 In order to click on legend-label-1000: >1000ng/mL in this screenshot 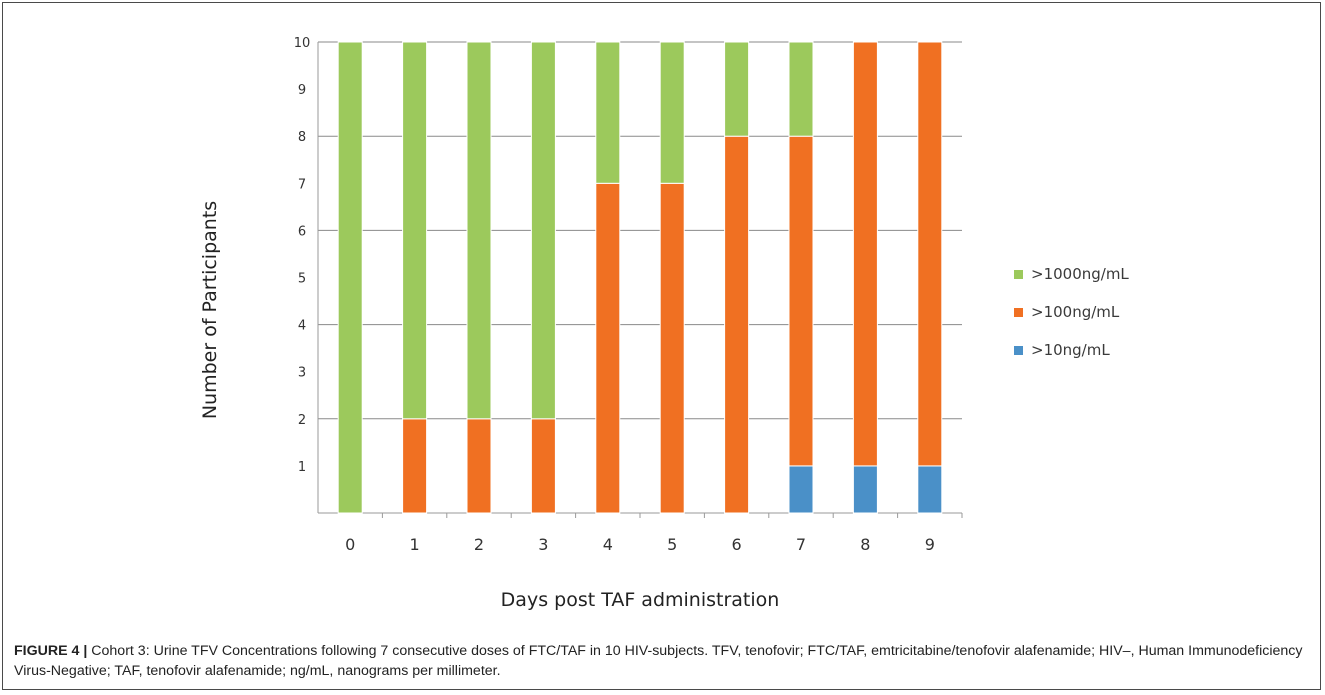, I will do `click(1080, 274)`.